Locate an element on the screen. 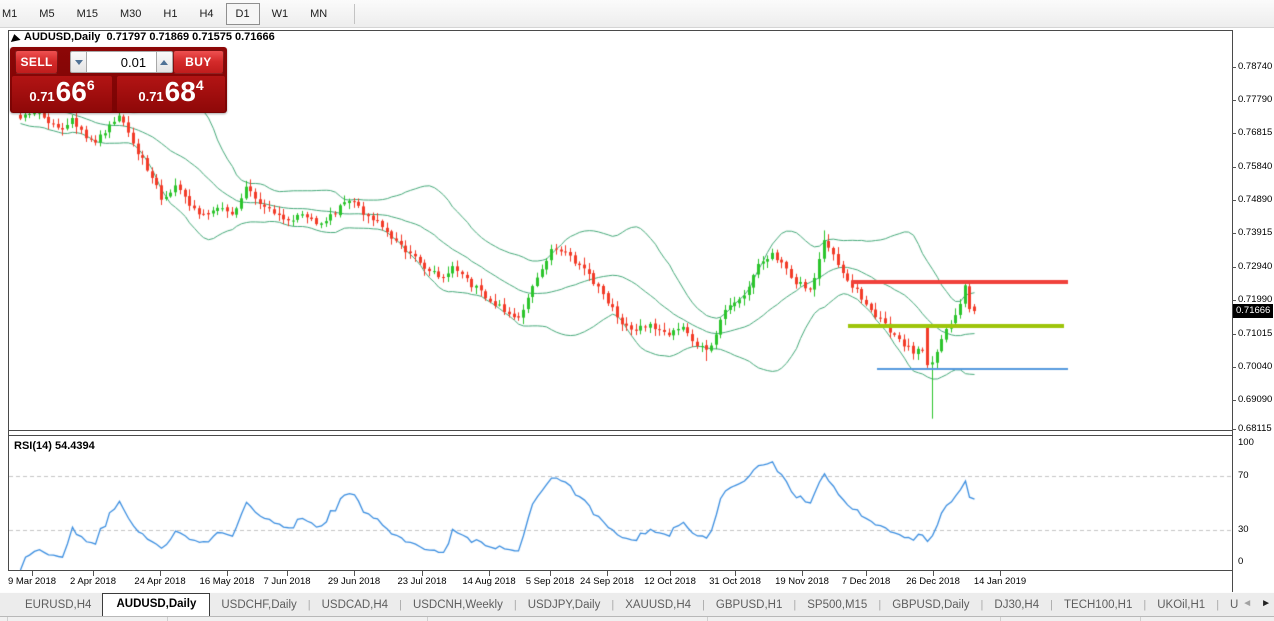 This screenshot has width=1274, height=621. date-tick-label: 14 Aug 2018 is located at coordinates (489, 581).